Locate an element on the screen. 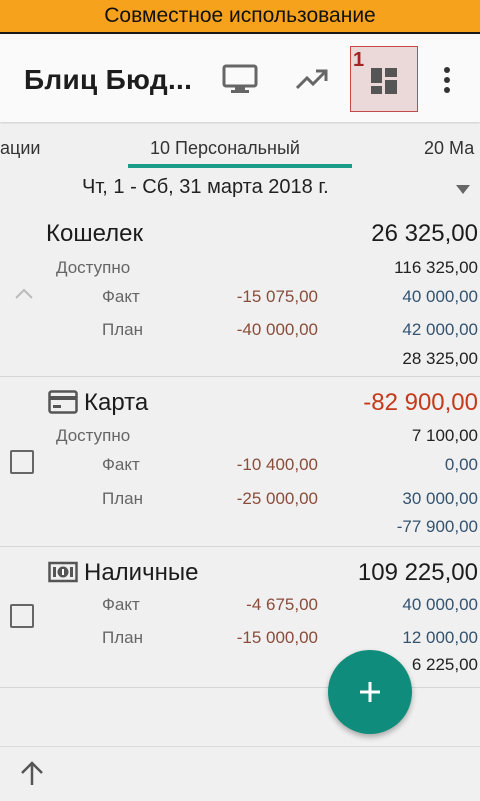 This screenshot has height=801, width=480. monitor-icon is located at coordinates (240, 79).